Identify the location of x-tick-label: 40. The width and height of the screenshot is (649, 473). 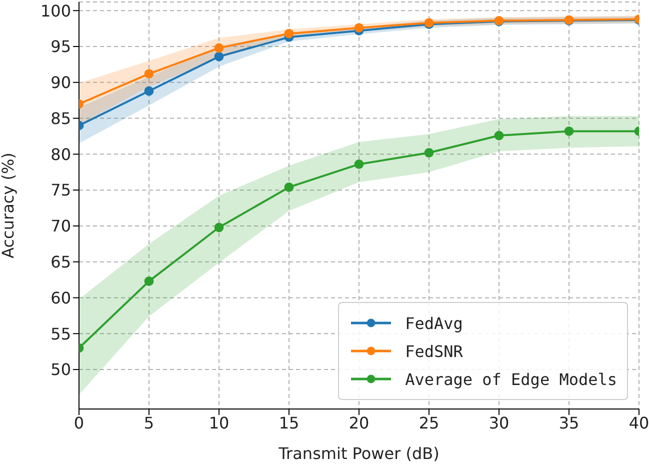
(638, 422).